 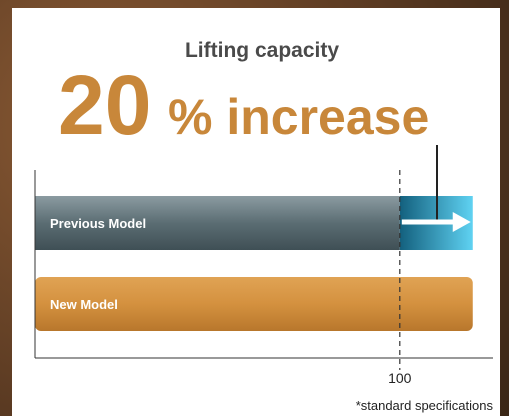 What do you see at coordinates (98, 223) in the screenshot?
I see `bar-label: Previous Model` at bounding box center [98, 223].